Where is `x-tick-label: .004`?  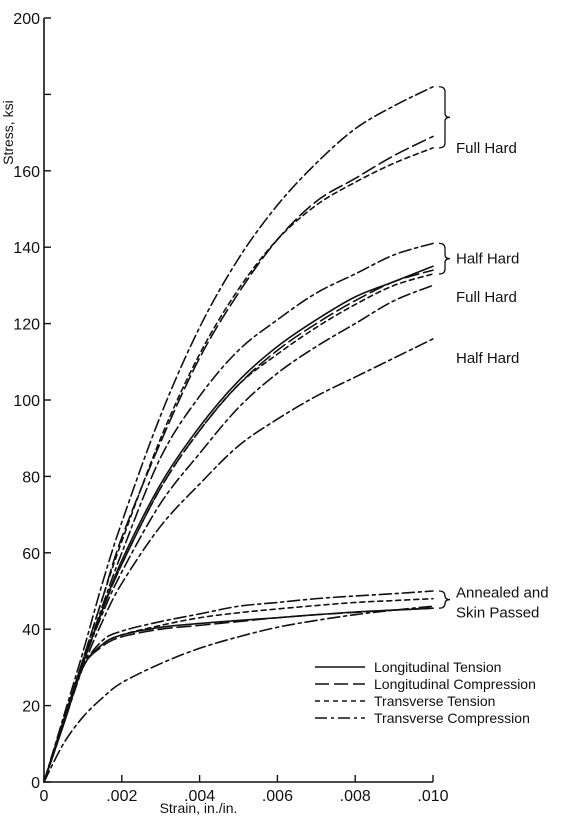
x-tick-label: .004 is located at coordinates (199, 796).